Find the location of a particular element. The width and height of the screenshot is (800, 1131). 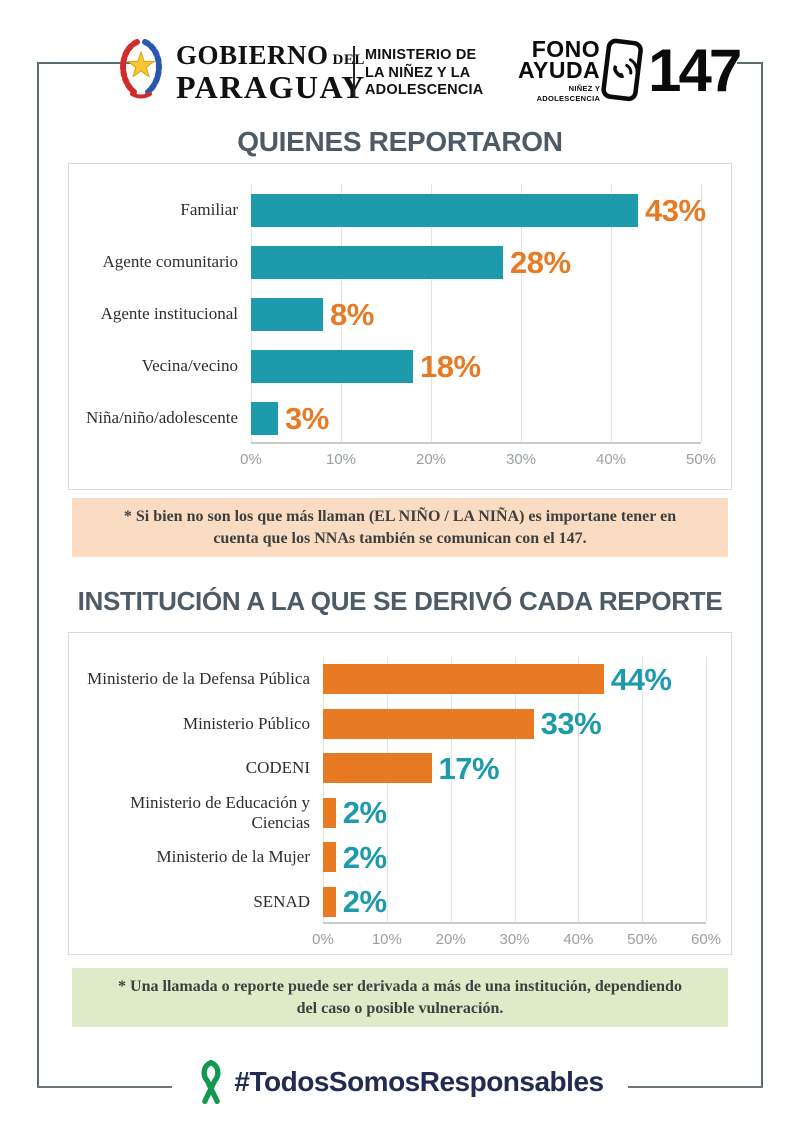

axis-tick-label: 60% is located at coordinates (706, 939).